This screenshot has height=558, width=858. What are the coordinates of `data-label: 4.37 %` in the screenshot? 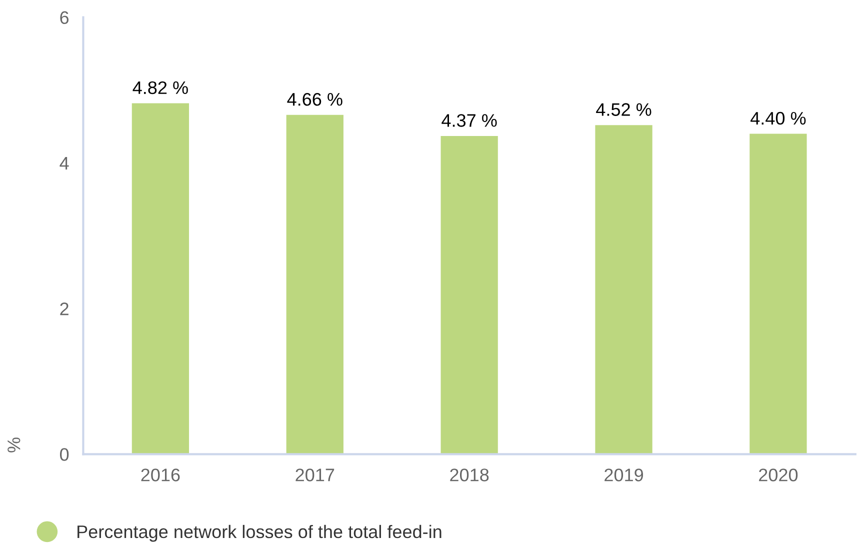 It's located at (469, 120).